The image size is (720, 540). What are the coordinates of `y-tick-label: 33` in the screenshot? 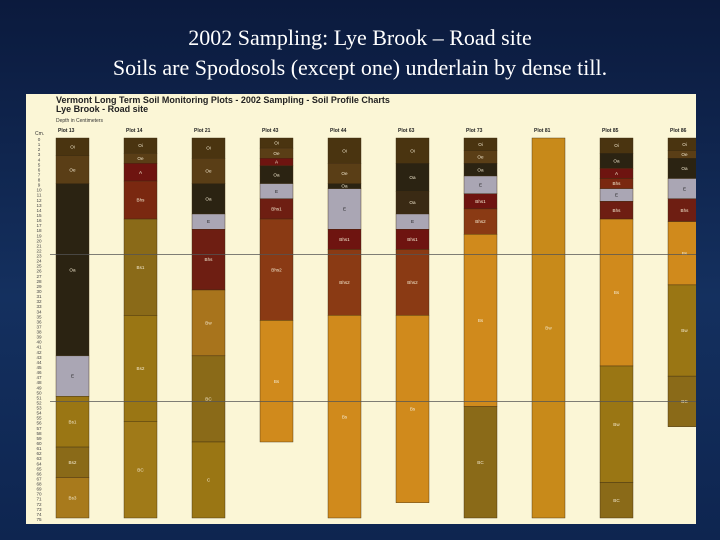 It's located at (39, 306).